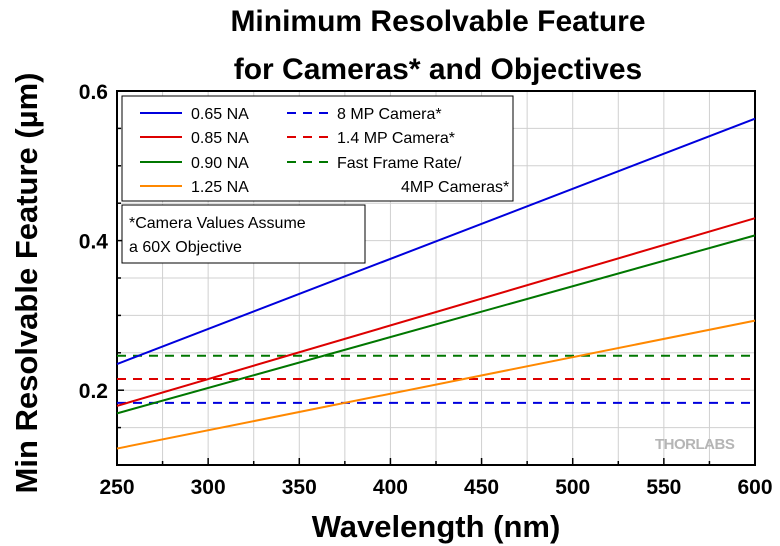 This screenshot has height=546, width=780. I want to click on camera-note-box, so click(243, 234).